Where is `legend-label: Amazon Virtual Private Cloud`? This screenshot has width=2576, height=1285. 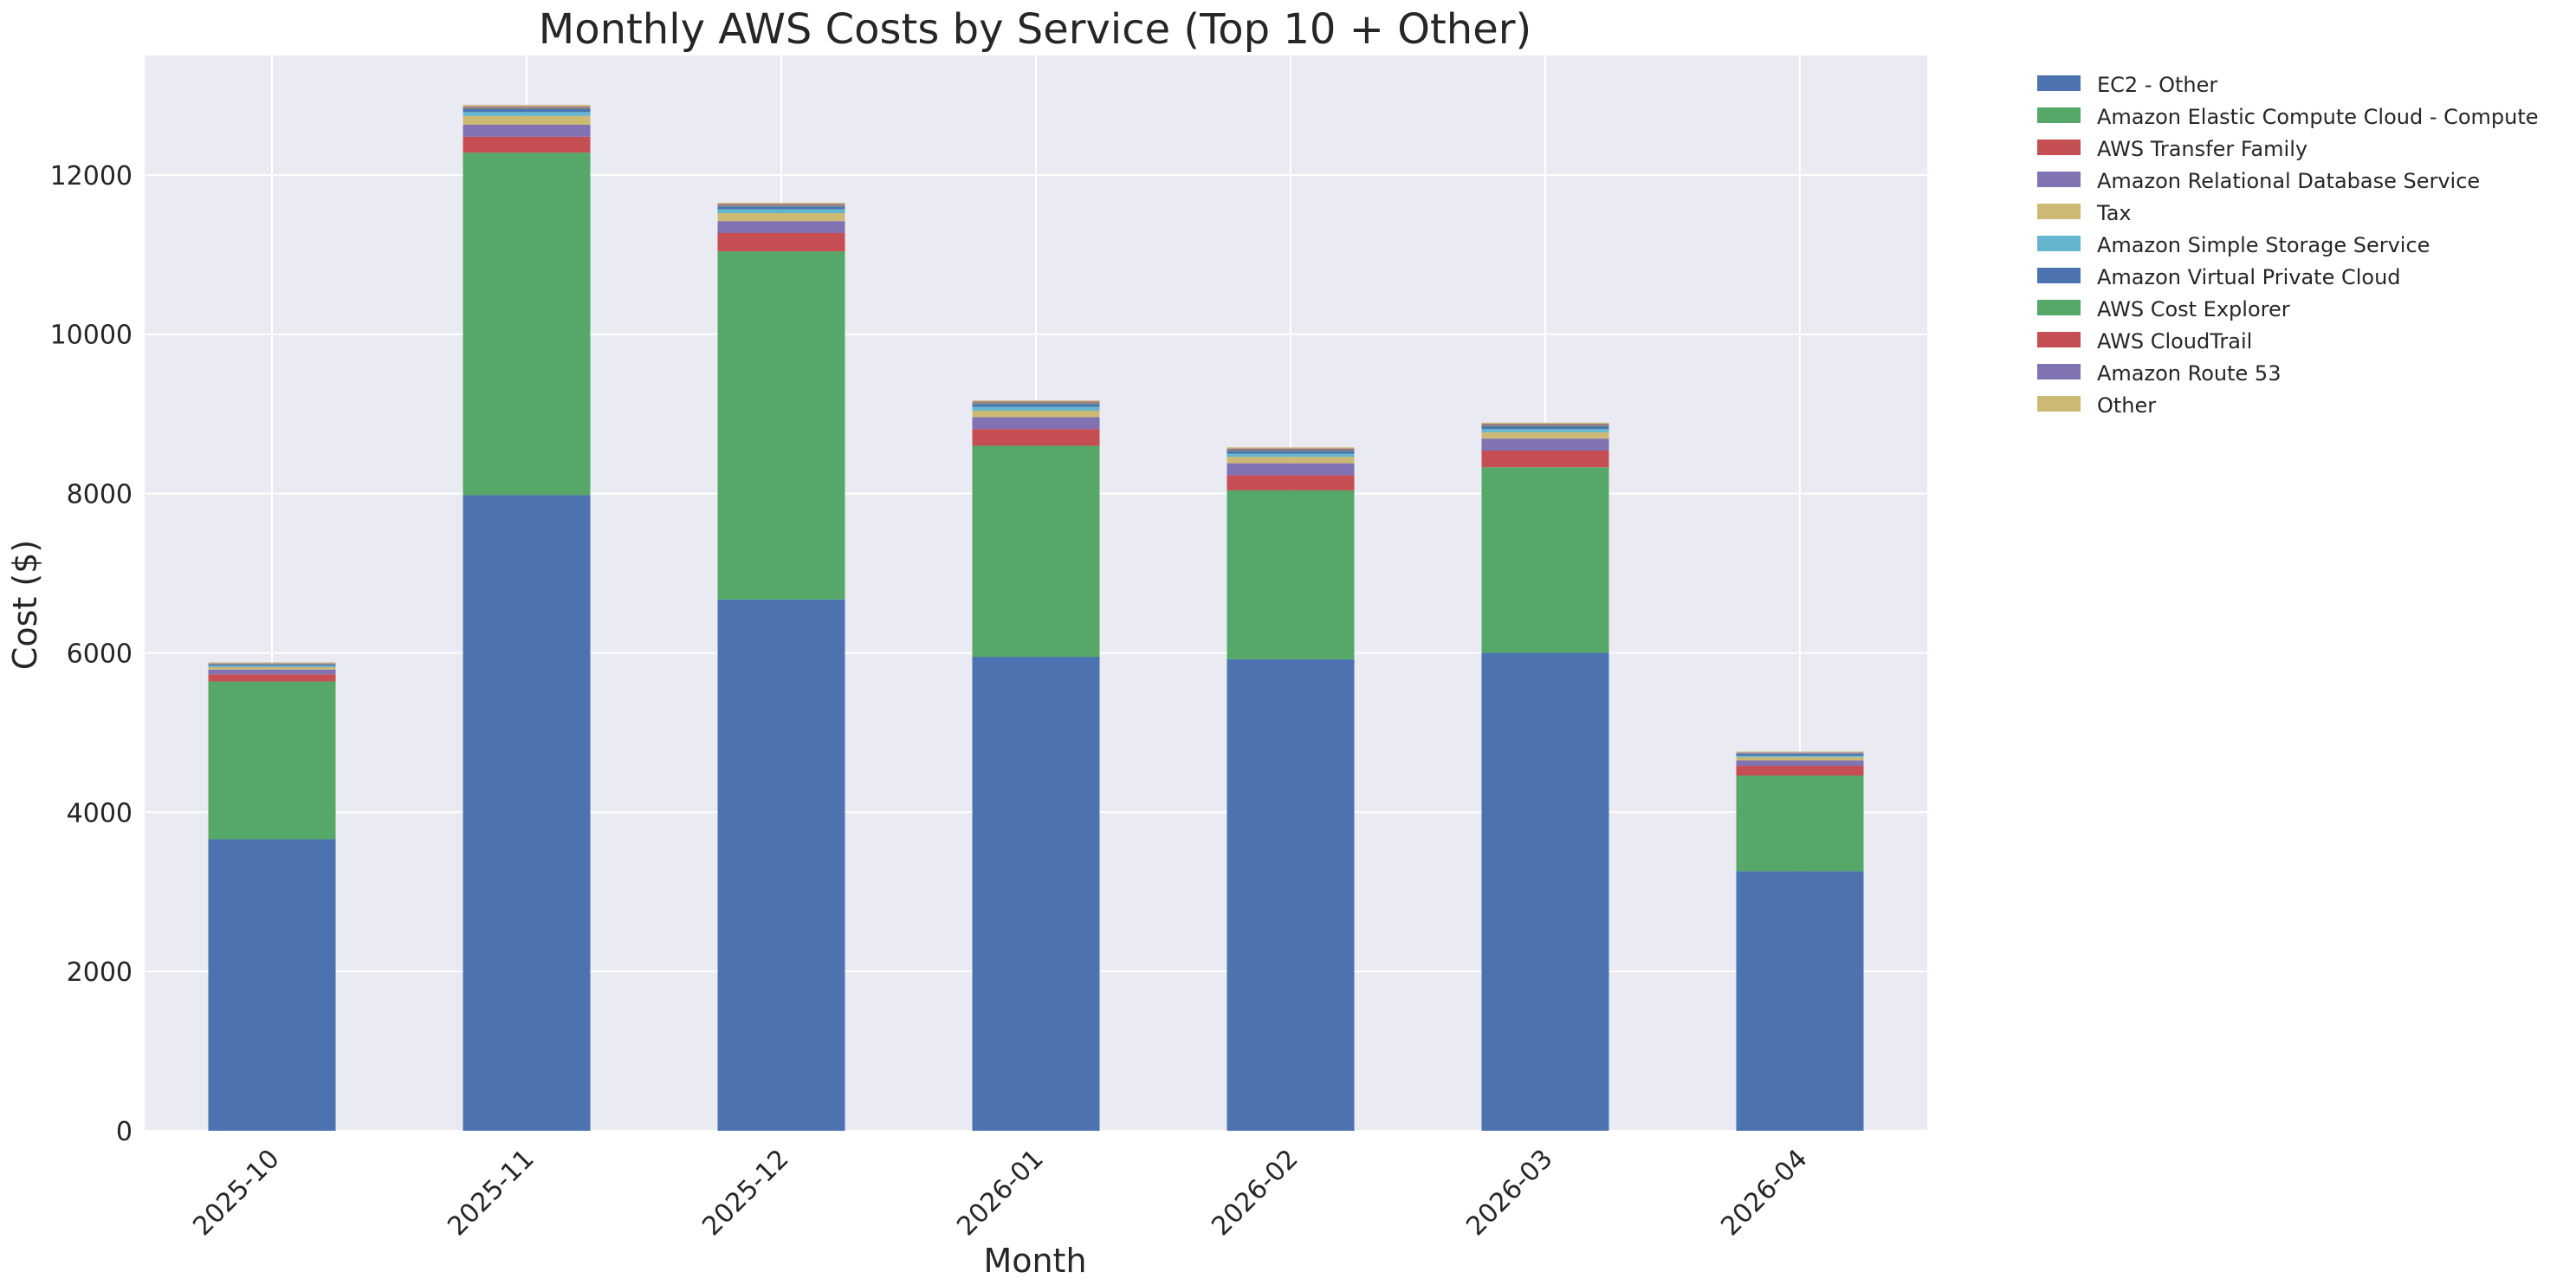
legend-label: Amazon Virtual Private Cloud is located at coordinates (2249, 277).